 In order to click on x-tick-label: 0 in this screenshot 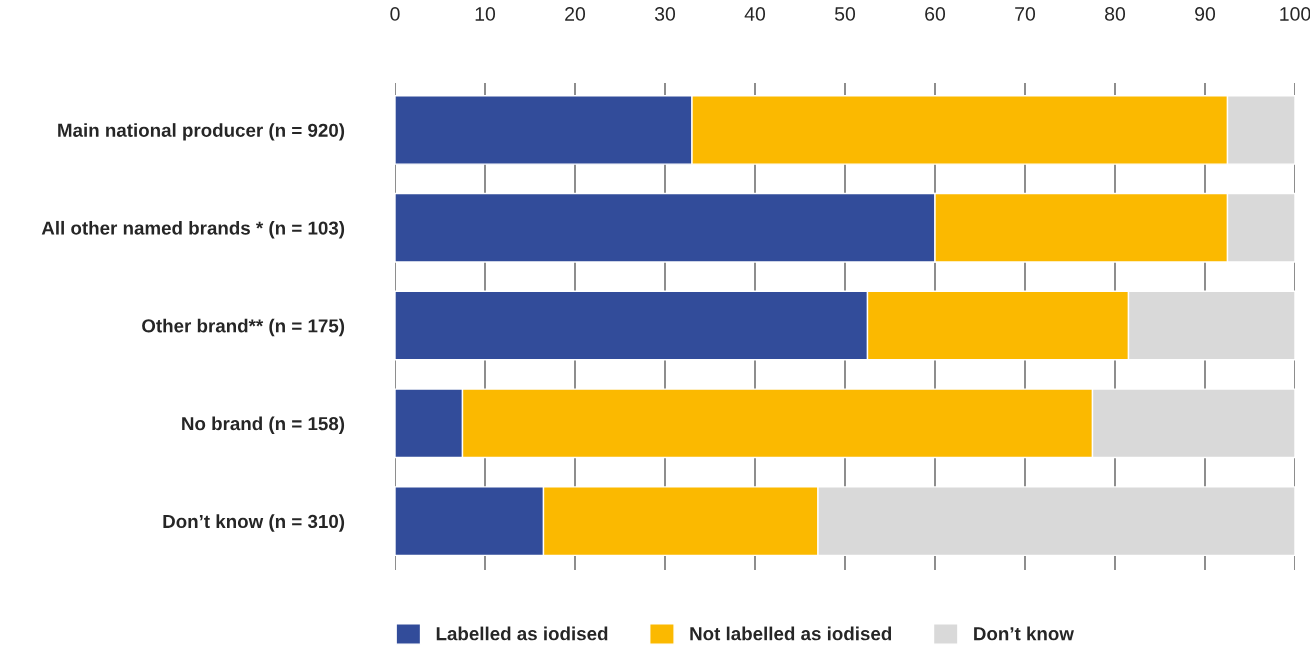, I will do `click(395, 14)`.